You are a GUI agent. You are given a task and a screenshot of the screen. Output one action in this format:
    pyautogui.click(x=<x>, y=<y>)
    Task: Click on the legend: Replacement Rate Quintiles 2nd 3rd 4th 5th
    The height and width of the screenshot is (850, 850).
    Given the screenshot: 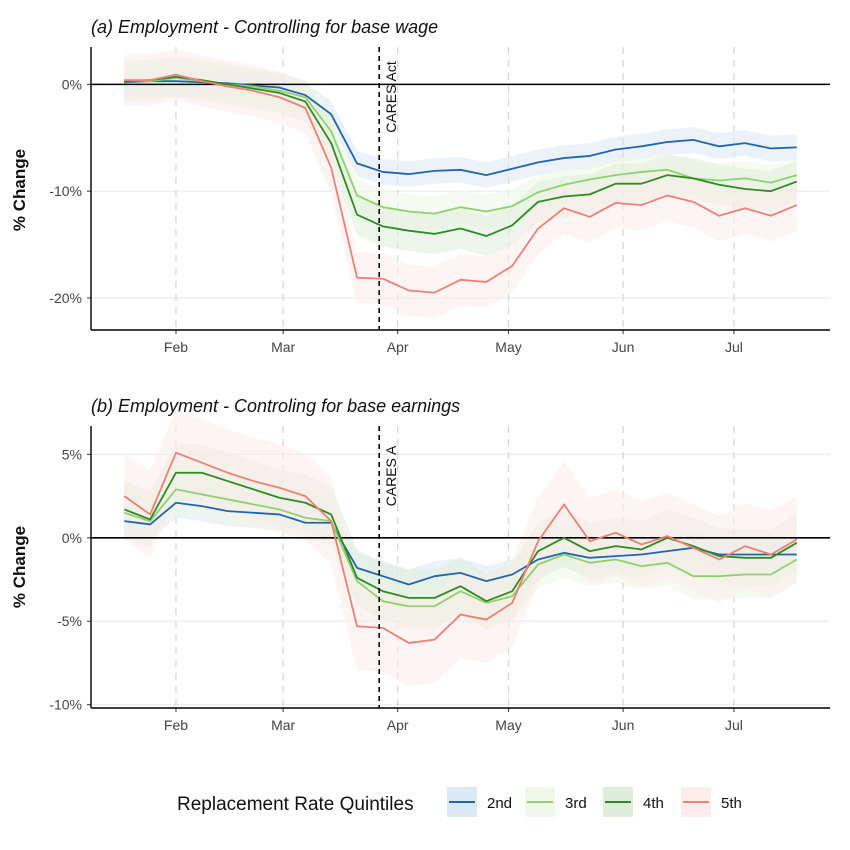 What is the action you would take?
    pyautogui.click(x=459, y=802)
    